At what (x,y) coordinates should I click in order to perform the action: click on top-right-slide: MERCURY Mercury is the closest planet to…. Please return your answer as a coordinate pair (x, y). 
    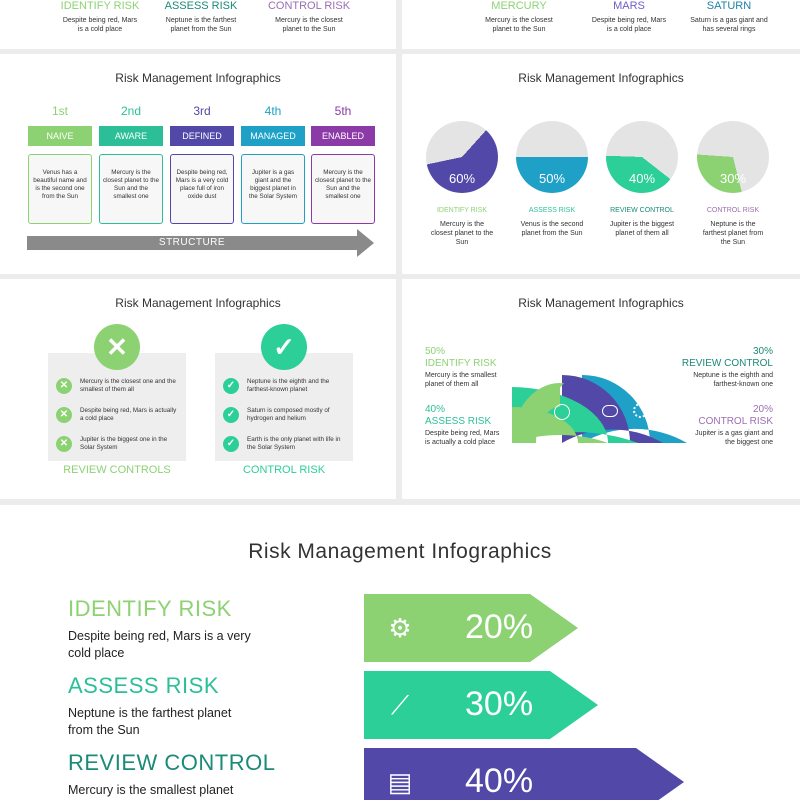
    Looking at the image, I should click on (601, 24).